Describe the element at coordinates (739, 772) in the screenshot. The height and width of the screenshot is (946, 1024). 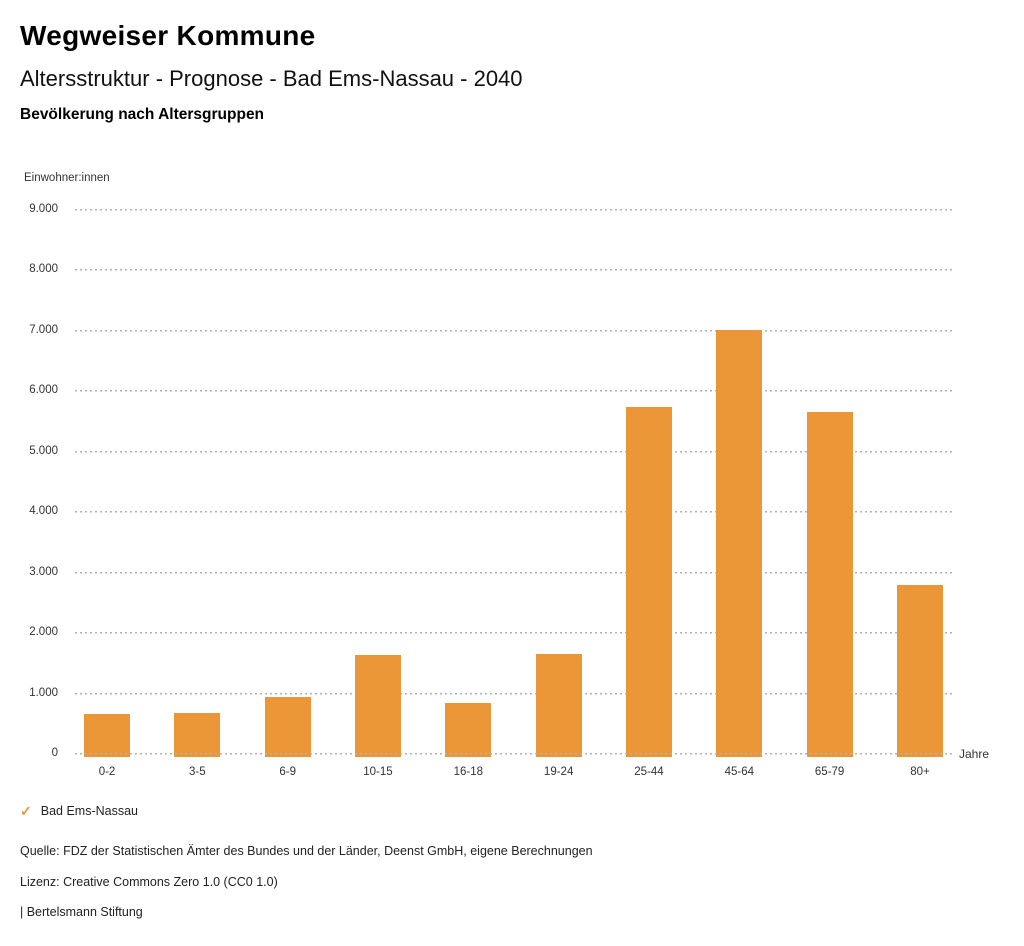
I see `x-tick-label: 45-64` at that location.